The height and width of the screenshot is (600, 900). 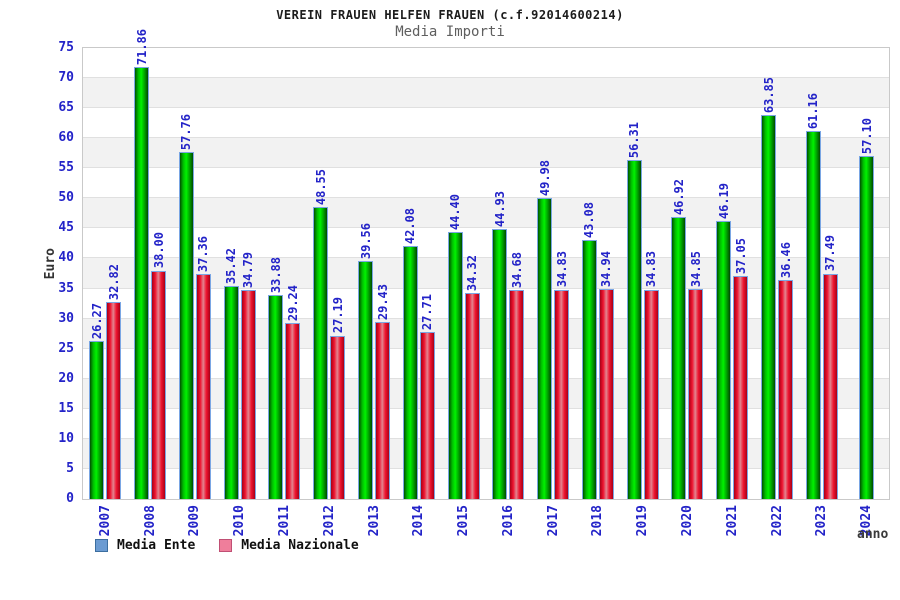 What do you see at coordinates (114, 381) in the screenshot?
I see `bar-media-nazionale: 32.82` at bounding box center [114, 381].